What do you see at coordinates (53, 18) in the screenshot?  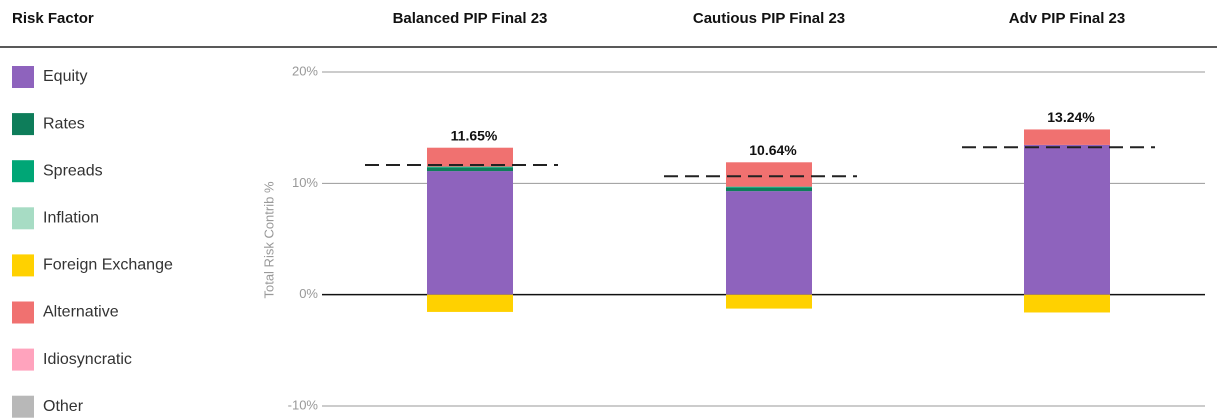 I see `legend-title: Risk Factor` at bounding box center [53, 18].